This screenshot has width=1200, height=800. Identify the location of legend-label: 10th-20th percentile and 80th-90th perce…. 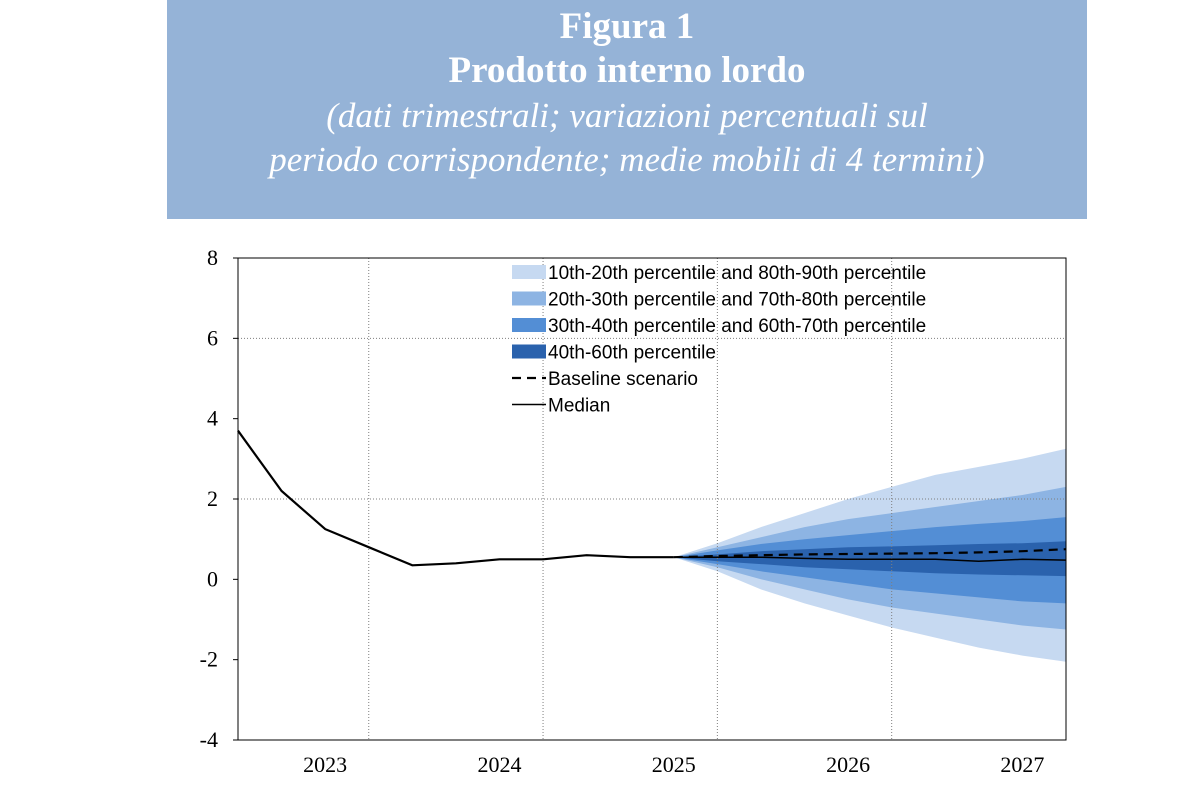
(737, 273).